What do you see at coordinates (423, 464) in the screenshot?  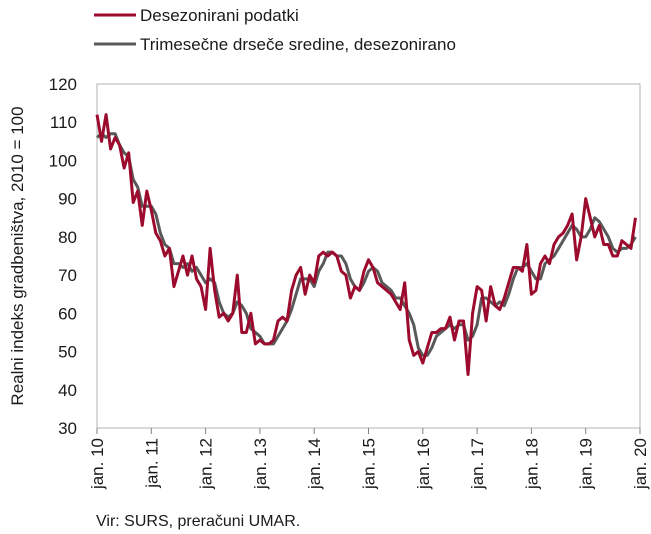 I see `x-tick-label: jan. 16` at bounding box center [423, 464].